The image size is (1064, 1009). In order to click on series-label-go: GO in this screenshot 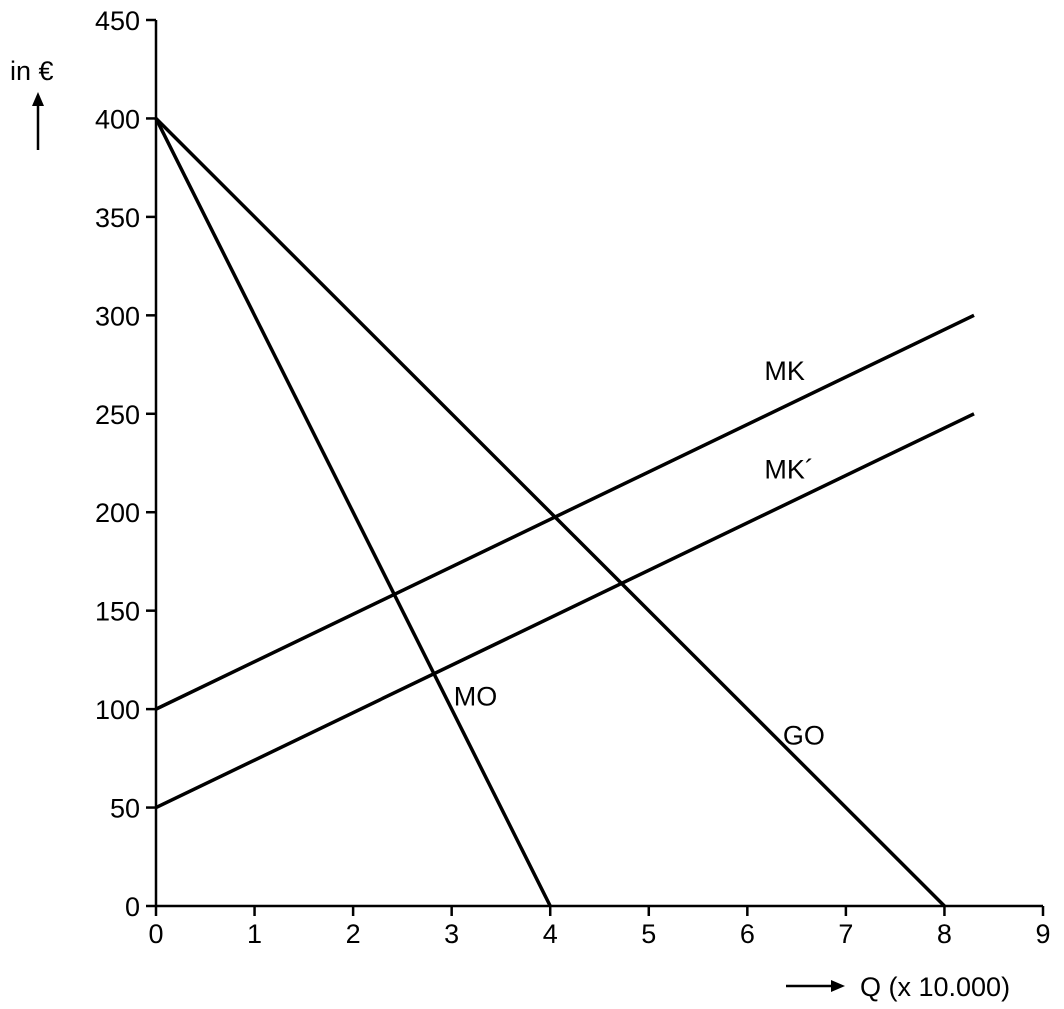, I will do `click(804, 736)`.